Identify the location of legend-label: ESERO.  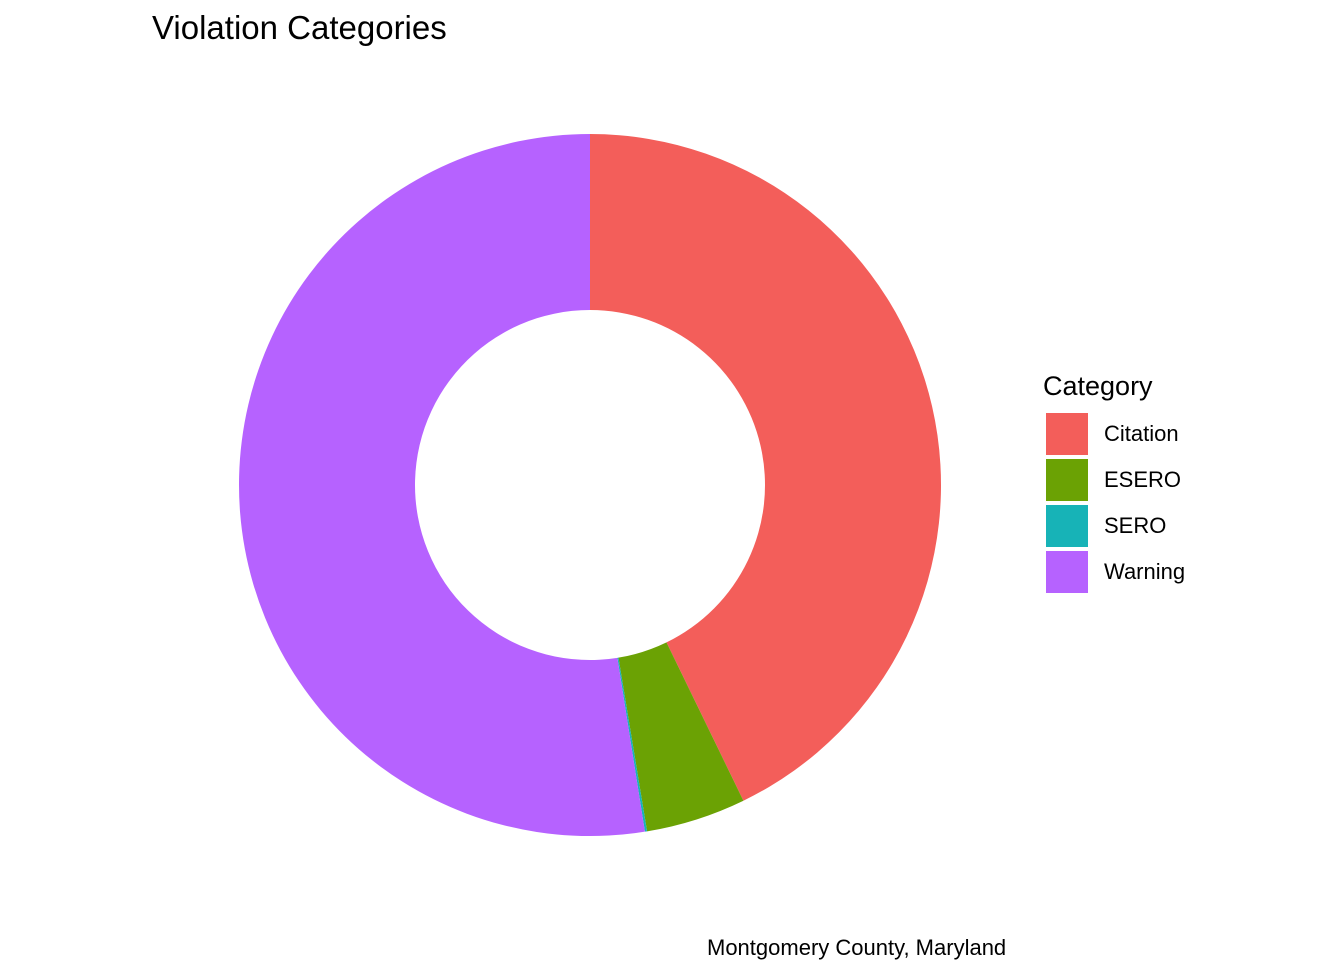
(1143, 479).